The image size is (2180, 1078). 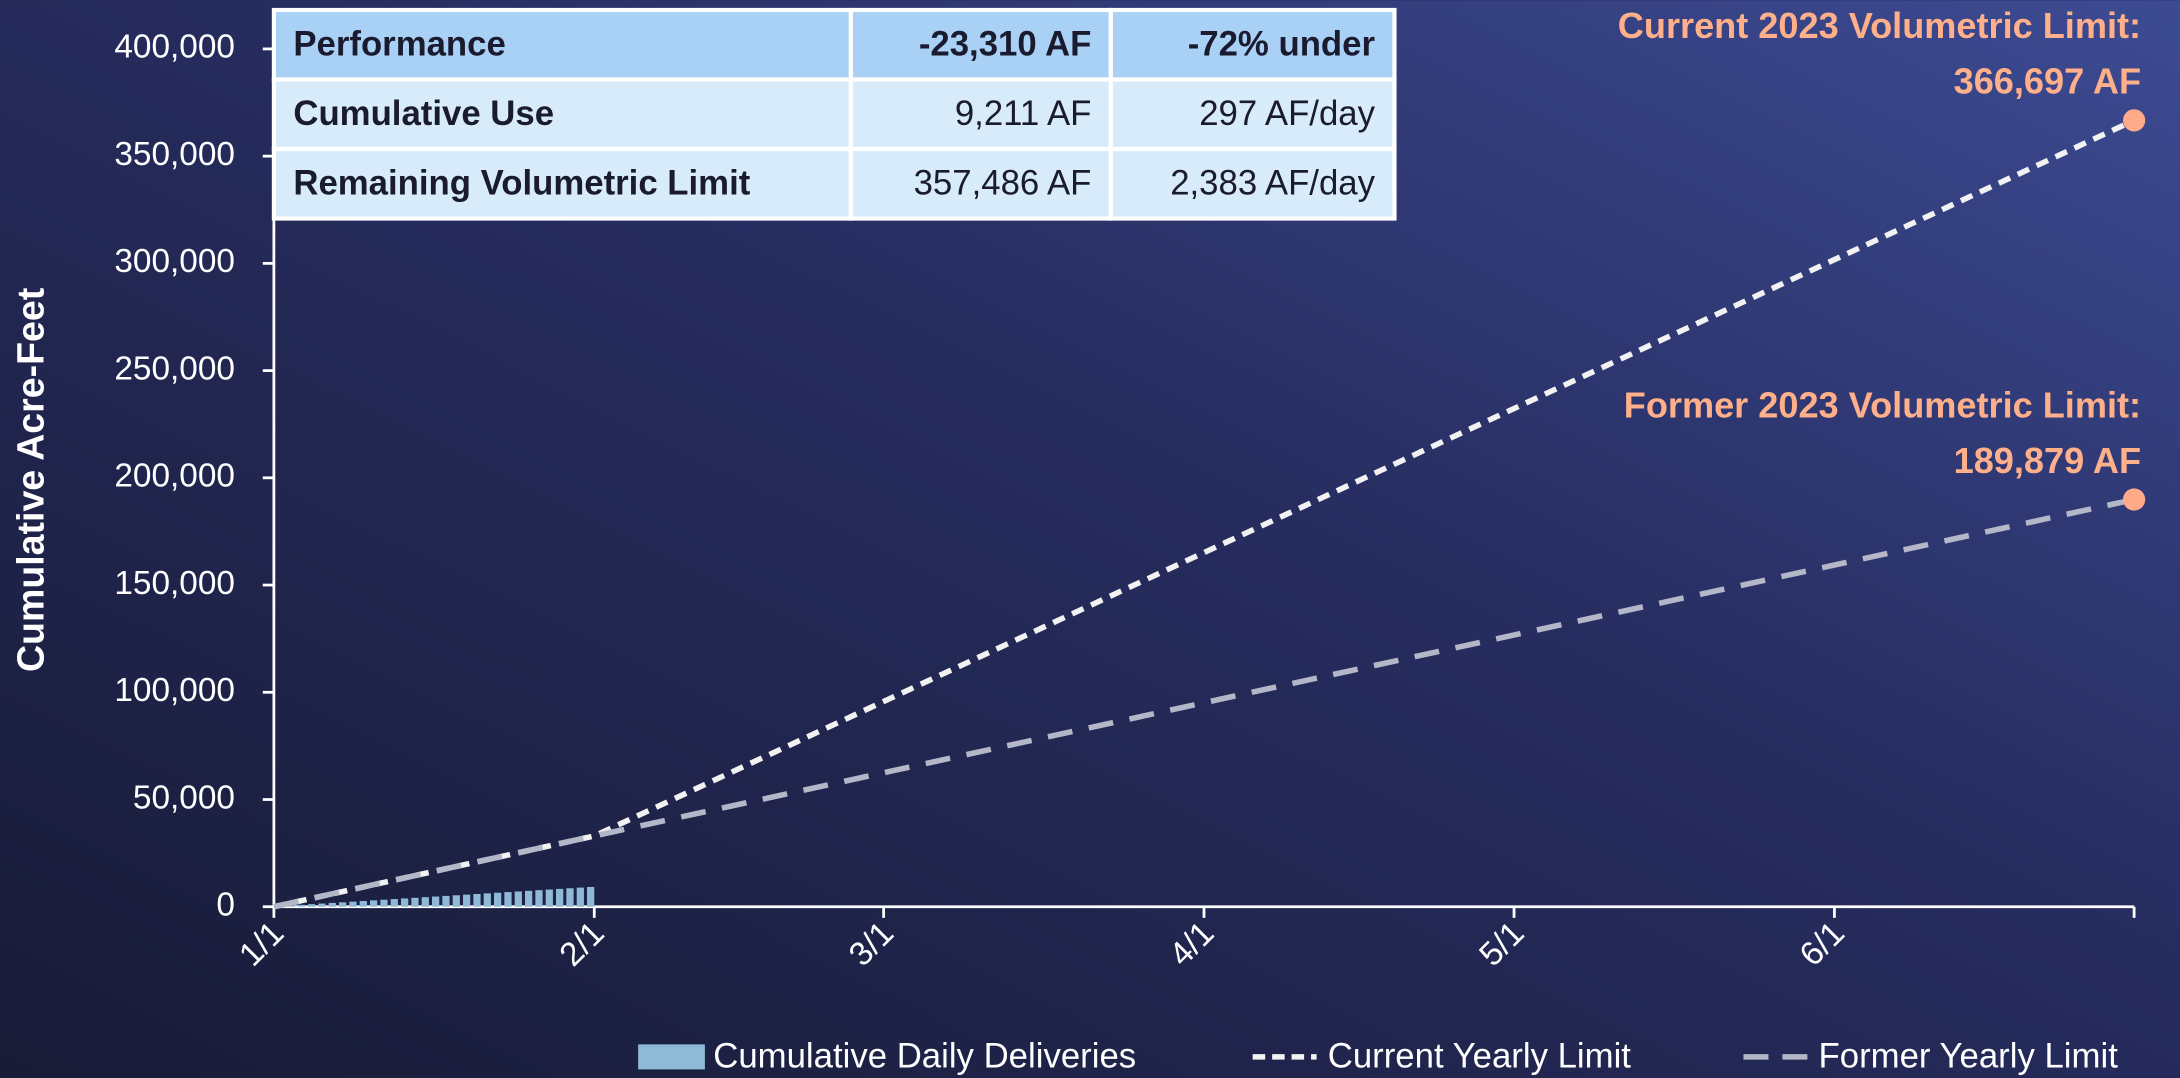 I want to click on table-text: Remaining Volumetric Limit, so click(x=521, y=183).